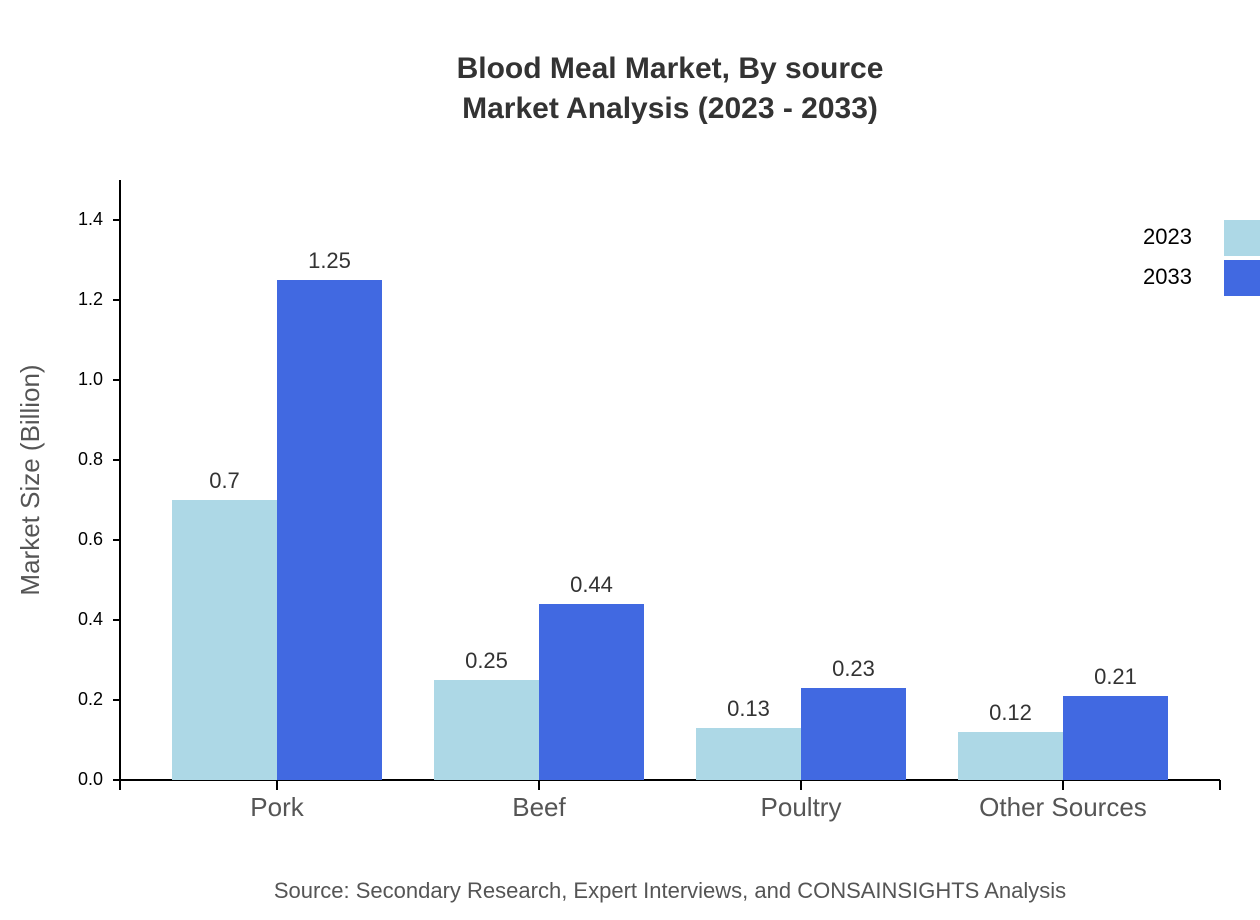 This screenshot has width=1260, height=920. Describe the element at coordinates (30, 479) in the screenshot. I see `y-axis-label: Market Size (Billion)` at that location.